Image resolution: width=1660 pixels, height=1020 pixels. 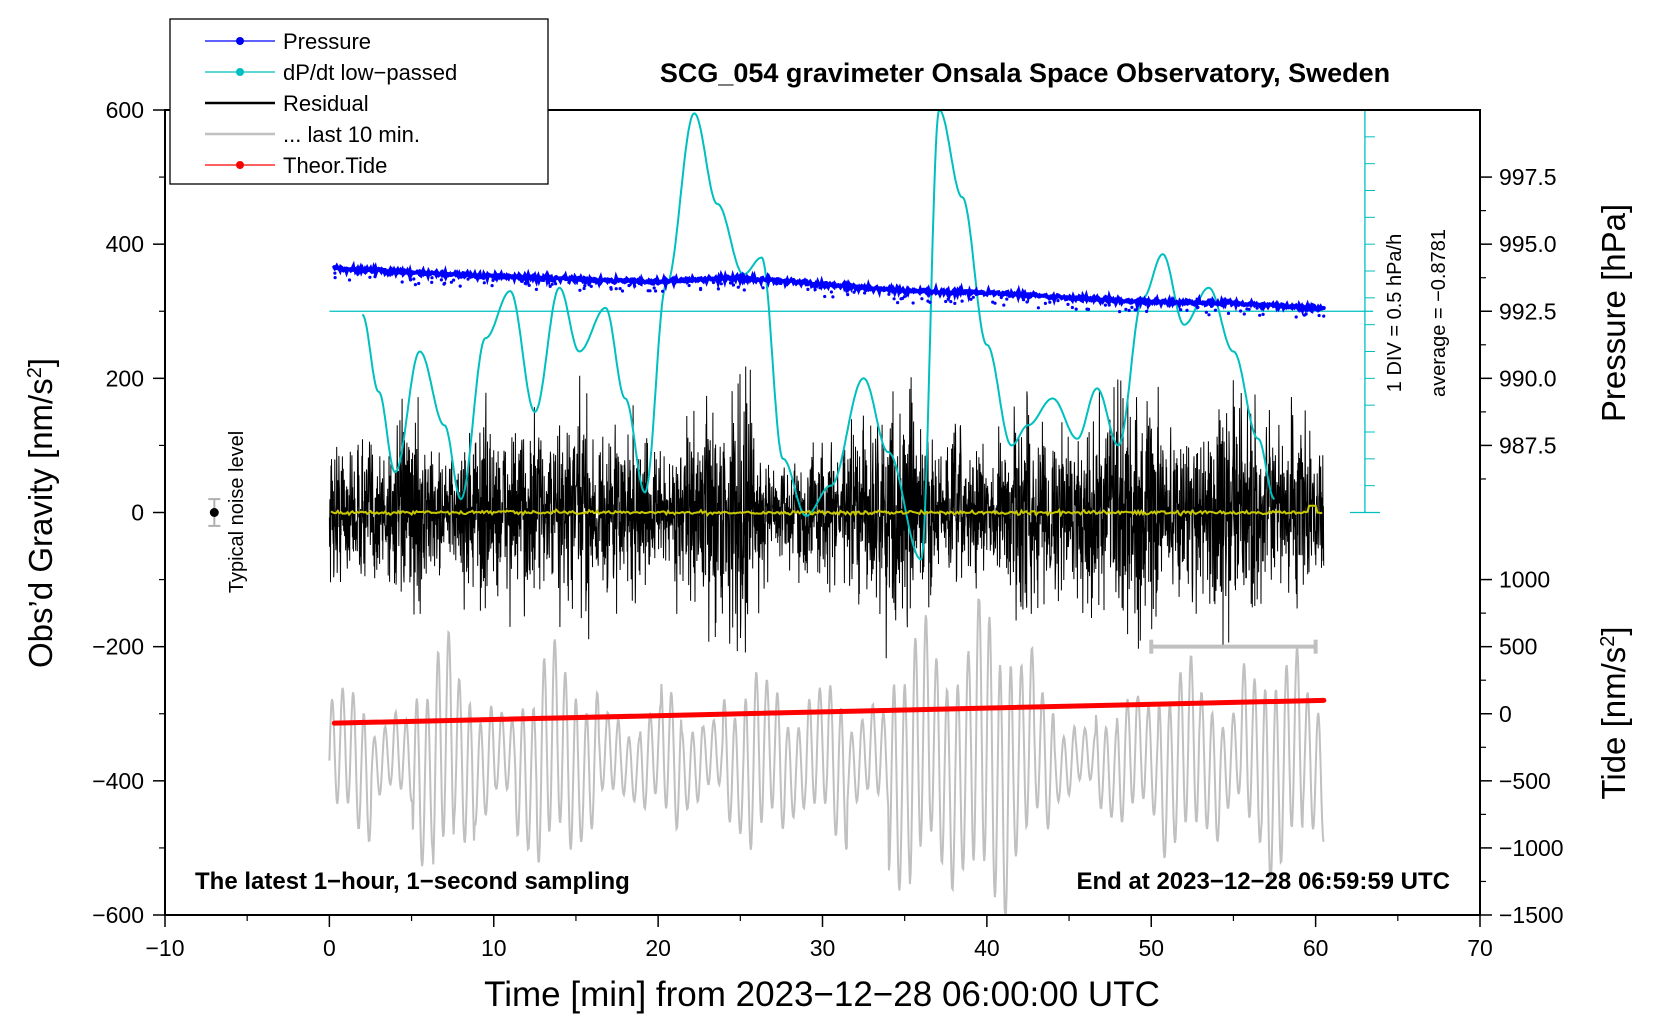 What do you see at coordinates (1528, 177) in the screenshot?
I see `pressure-tick-label: 997.5` at bounding box center [1528, 177].